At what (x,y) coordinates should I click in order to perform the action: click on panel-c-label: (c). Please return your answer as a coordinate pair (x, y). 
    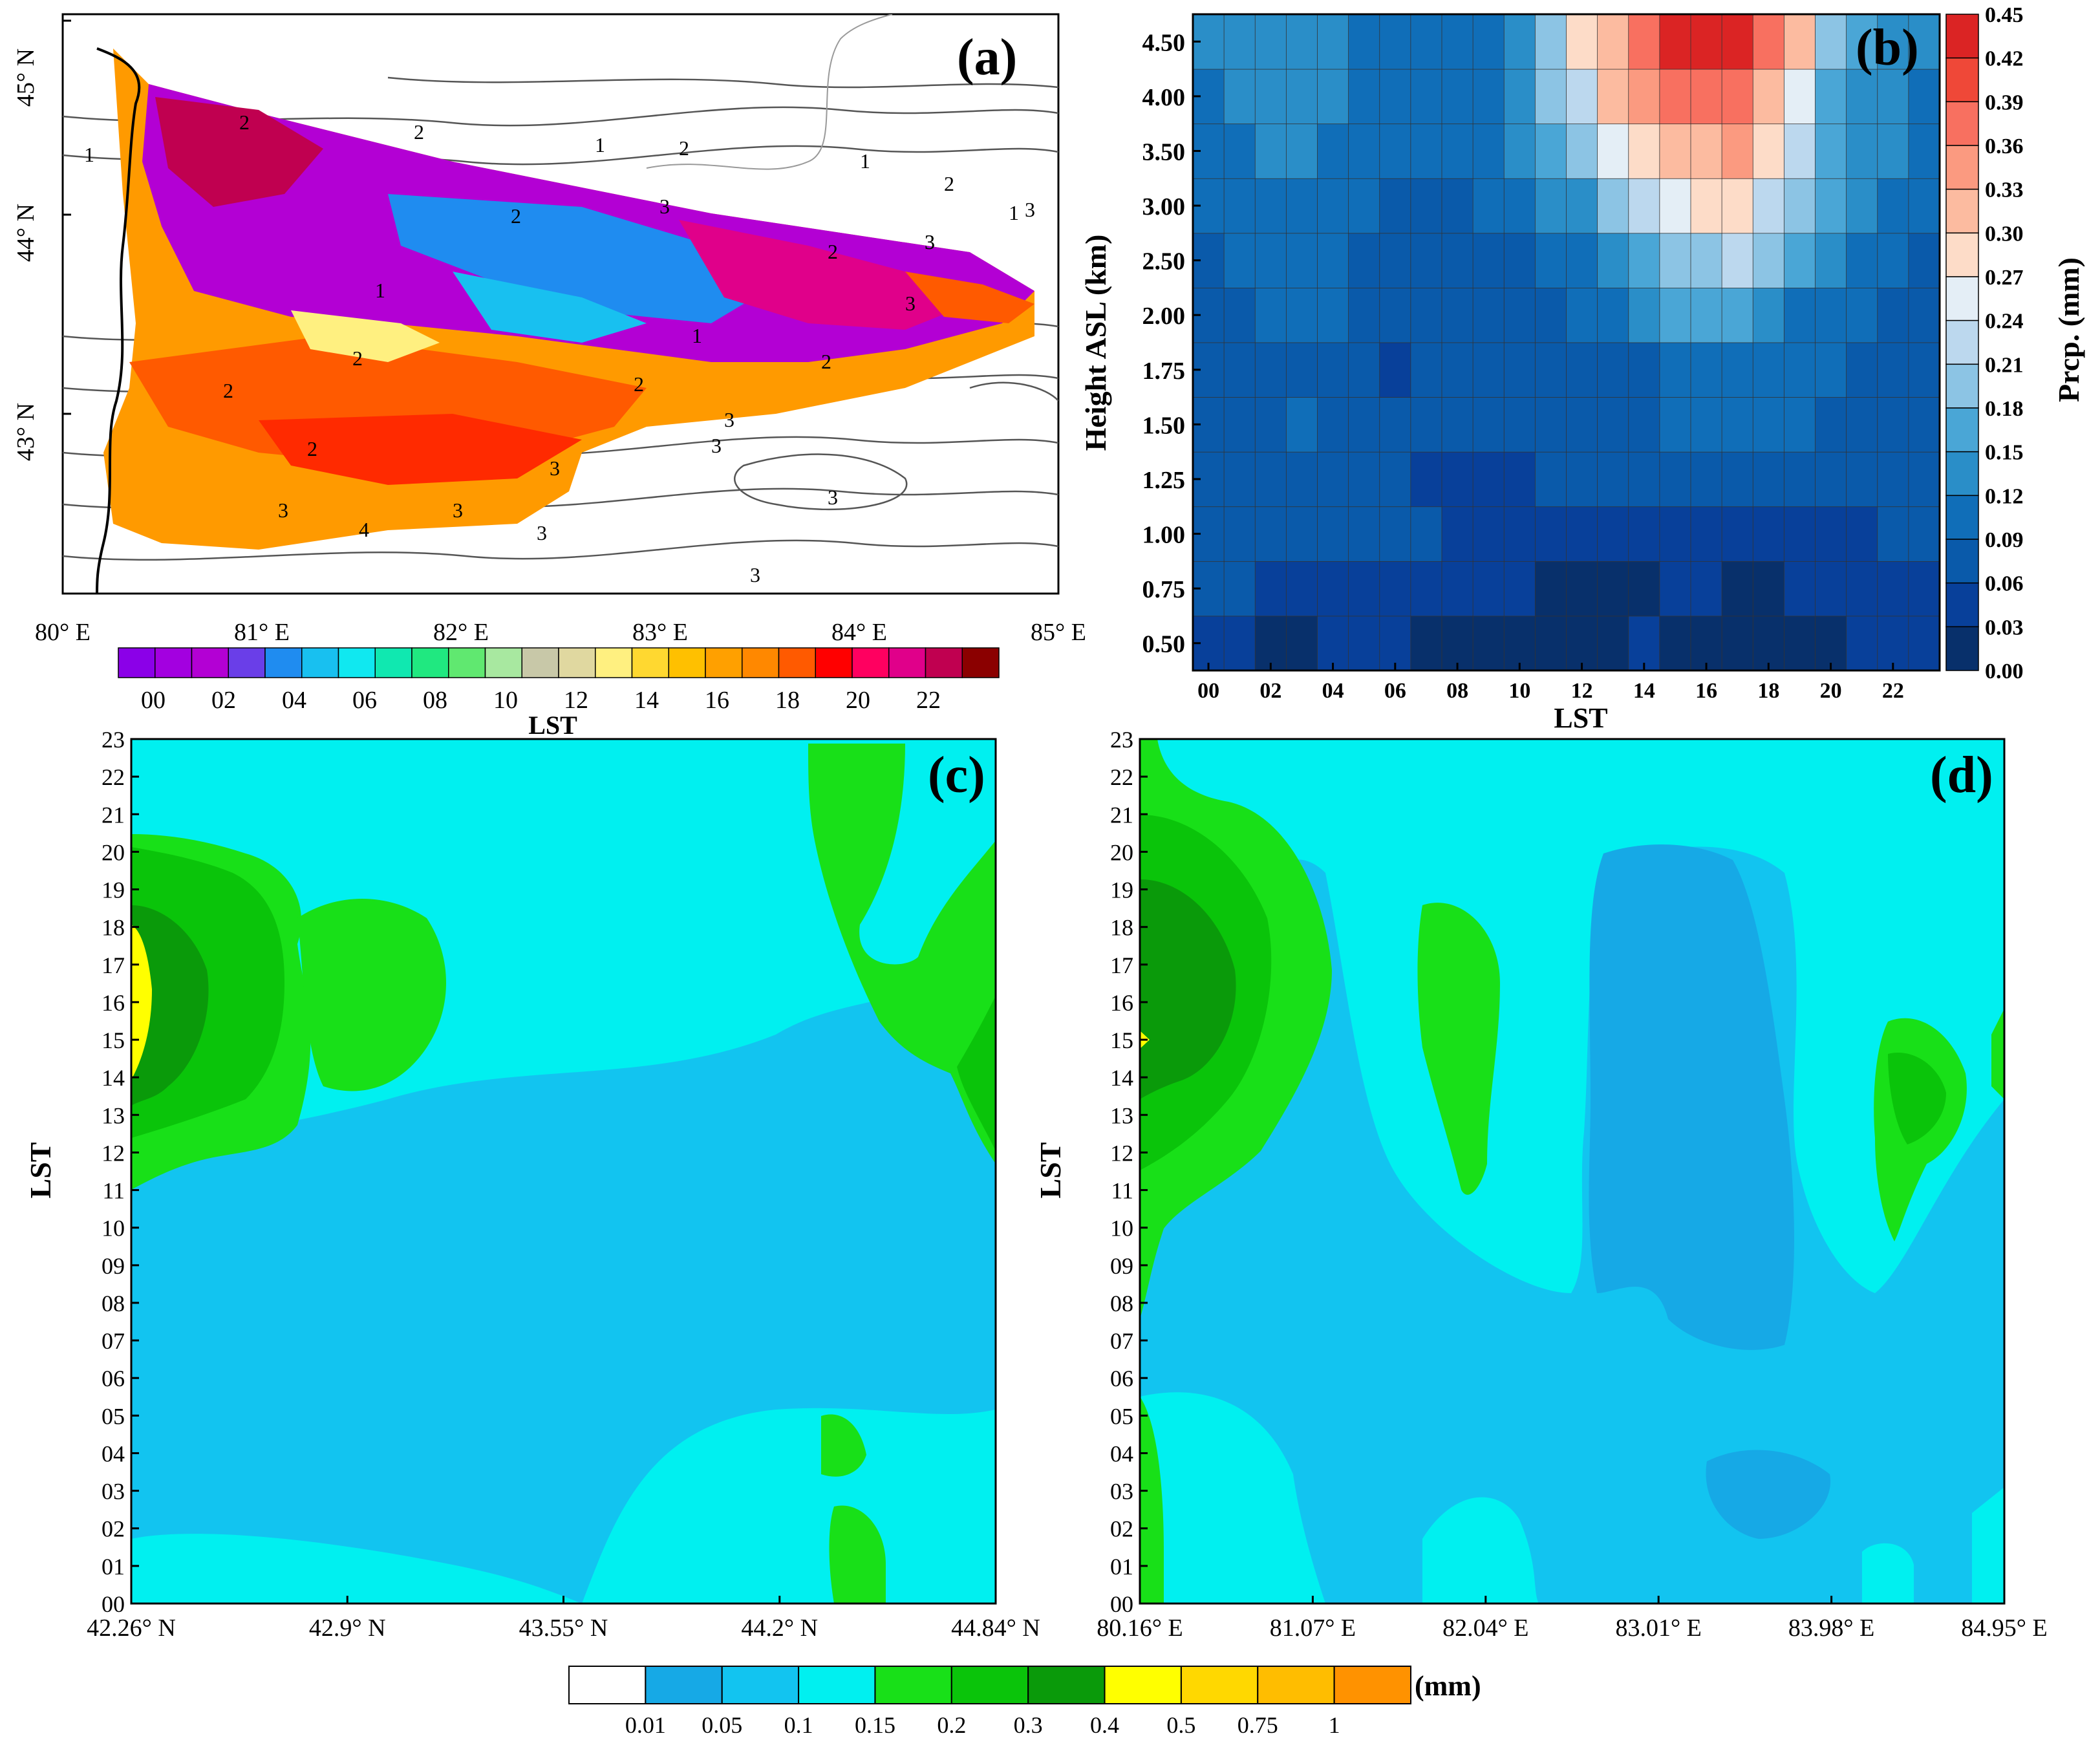
    Looking at the image, I should click on (956, 775).